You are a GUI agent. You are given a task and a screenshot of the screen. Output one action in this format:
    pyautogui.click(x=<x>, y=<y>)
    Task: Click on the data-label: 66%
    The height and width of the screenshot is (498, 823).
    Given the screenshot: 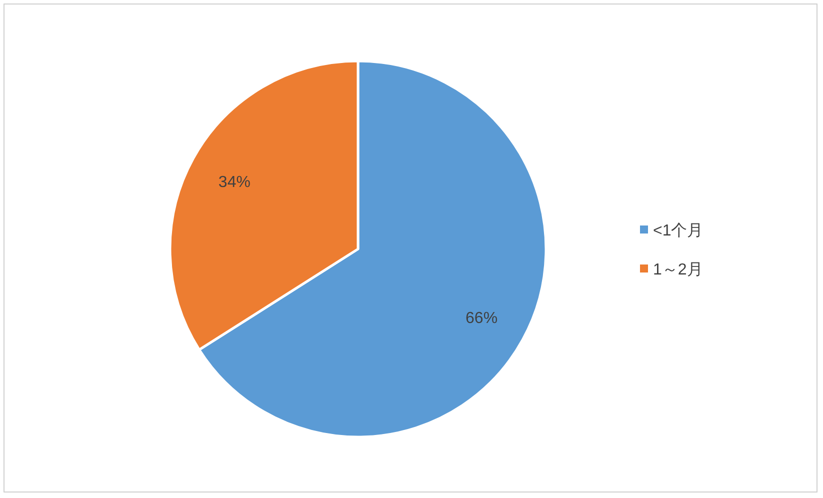 What is the action you would take?
    pyautogui.click(x=482, y=318)
    